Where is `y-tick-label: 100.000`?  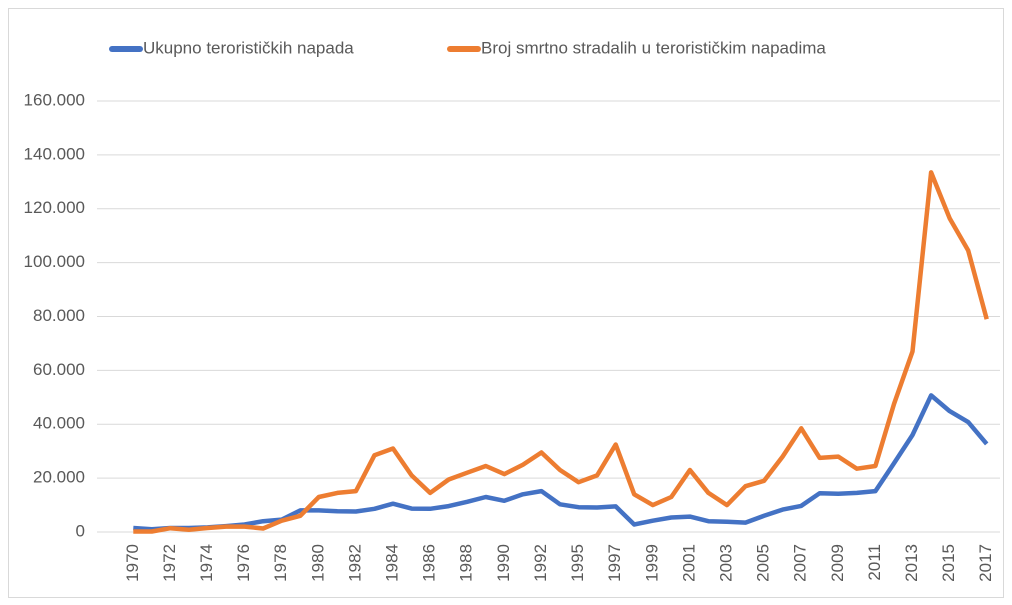 y-tick-label: 100.000 is located at coordinates (54, 261).